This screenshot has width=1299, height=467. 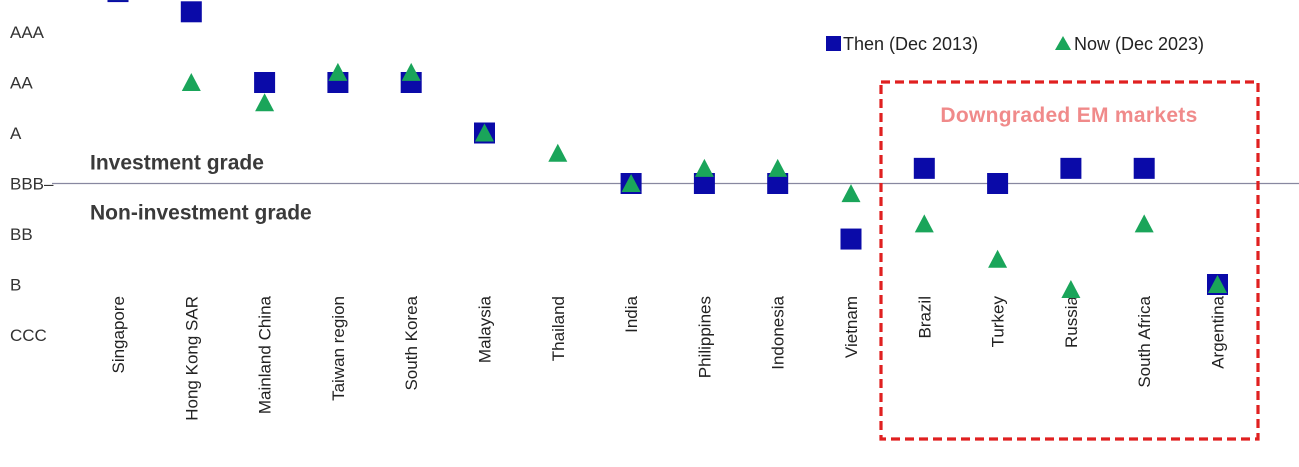 I want to click on y-tick-label: B, so click(x=15, y=285).